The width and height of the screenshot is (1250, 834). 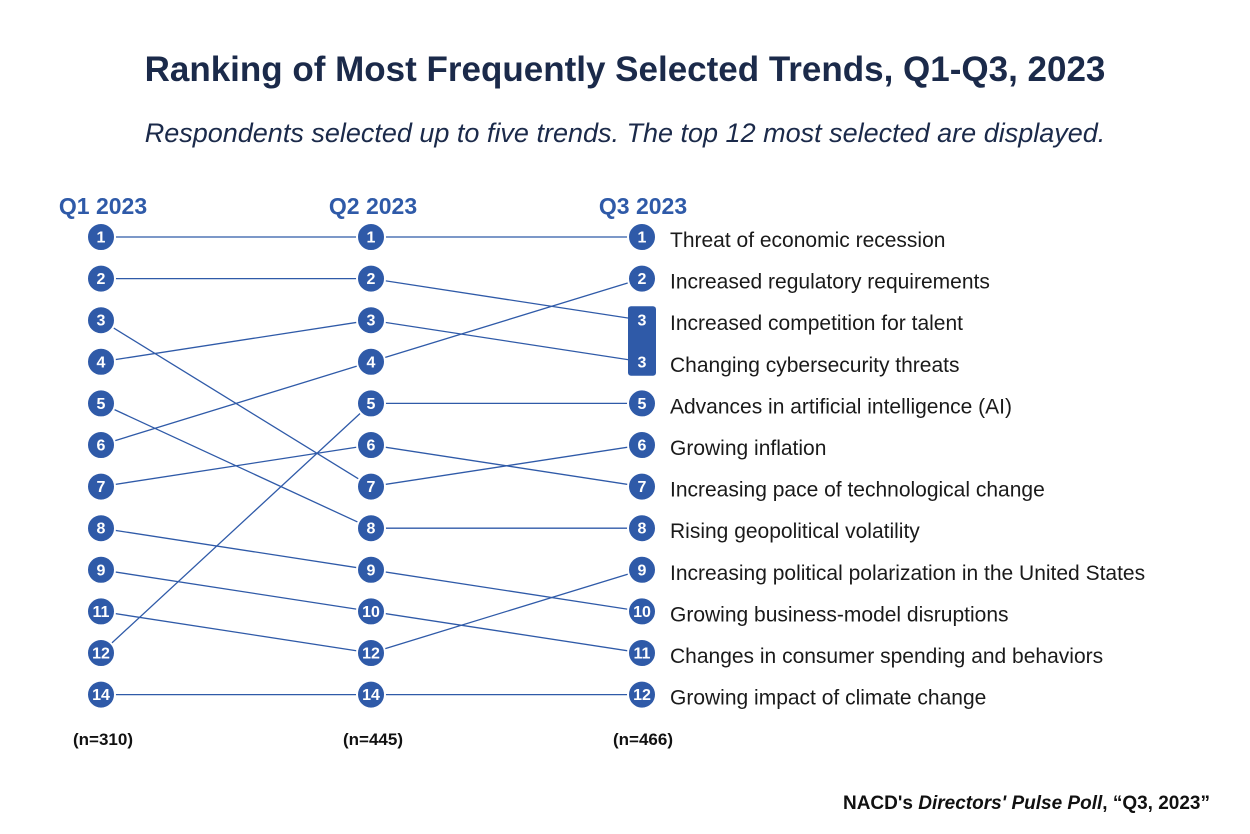 I want to click on trend-label-7: Increasing pace of technological change, so click(x=857, y=490).